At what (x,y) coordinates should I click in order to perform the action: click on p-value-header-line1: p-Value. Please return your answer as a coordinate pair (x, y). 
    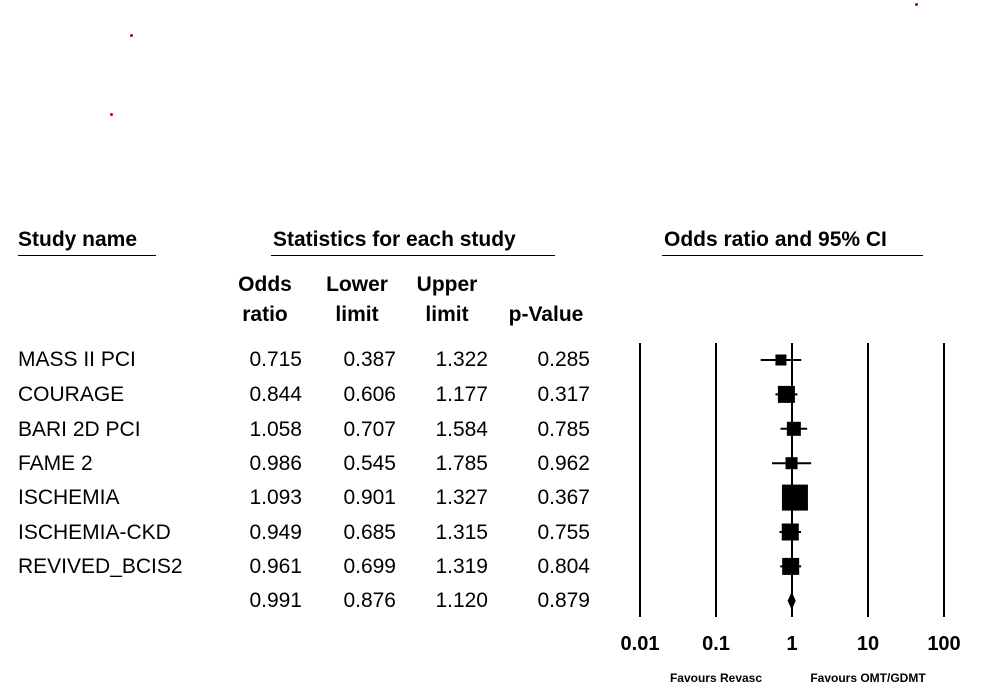
    Looking at the image, I should click on (546, 314).